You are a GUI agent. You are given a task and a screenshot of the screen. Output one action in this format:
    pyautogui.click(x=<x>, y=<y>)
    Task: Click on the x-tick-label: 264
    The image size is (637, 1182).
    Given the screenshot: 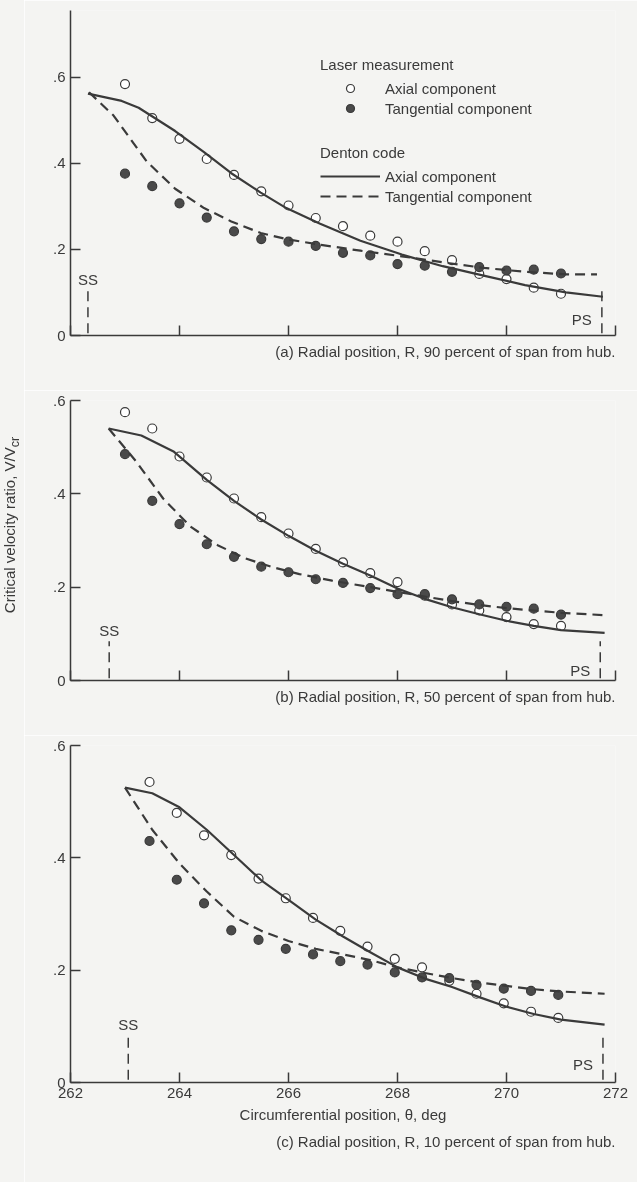 What is the action you would take?
    pyautogui.click(x=179, y=1092)
    